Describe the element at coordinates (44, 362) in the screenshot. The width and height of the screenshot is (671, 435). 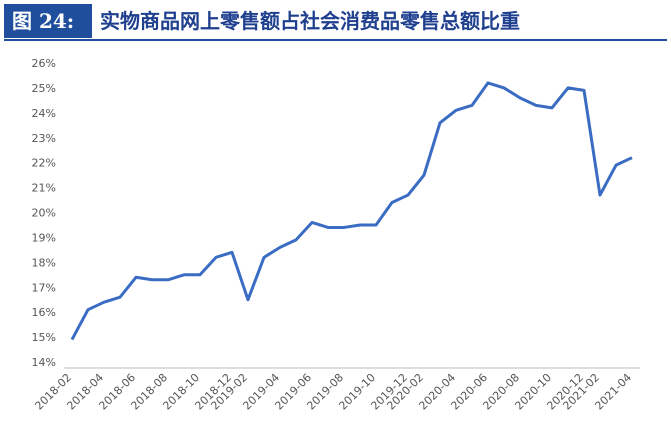
I see `y-tick-label: 14%` at that location.